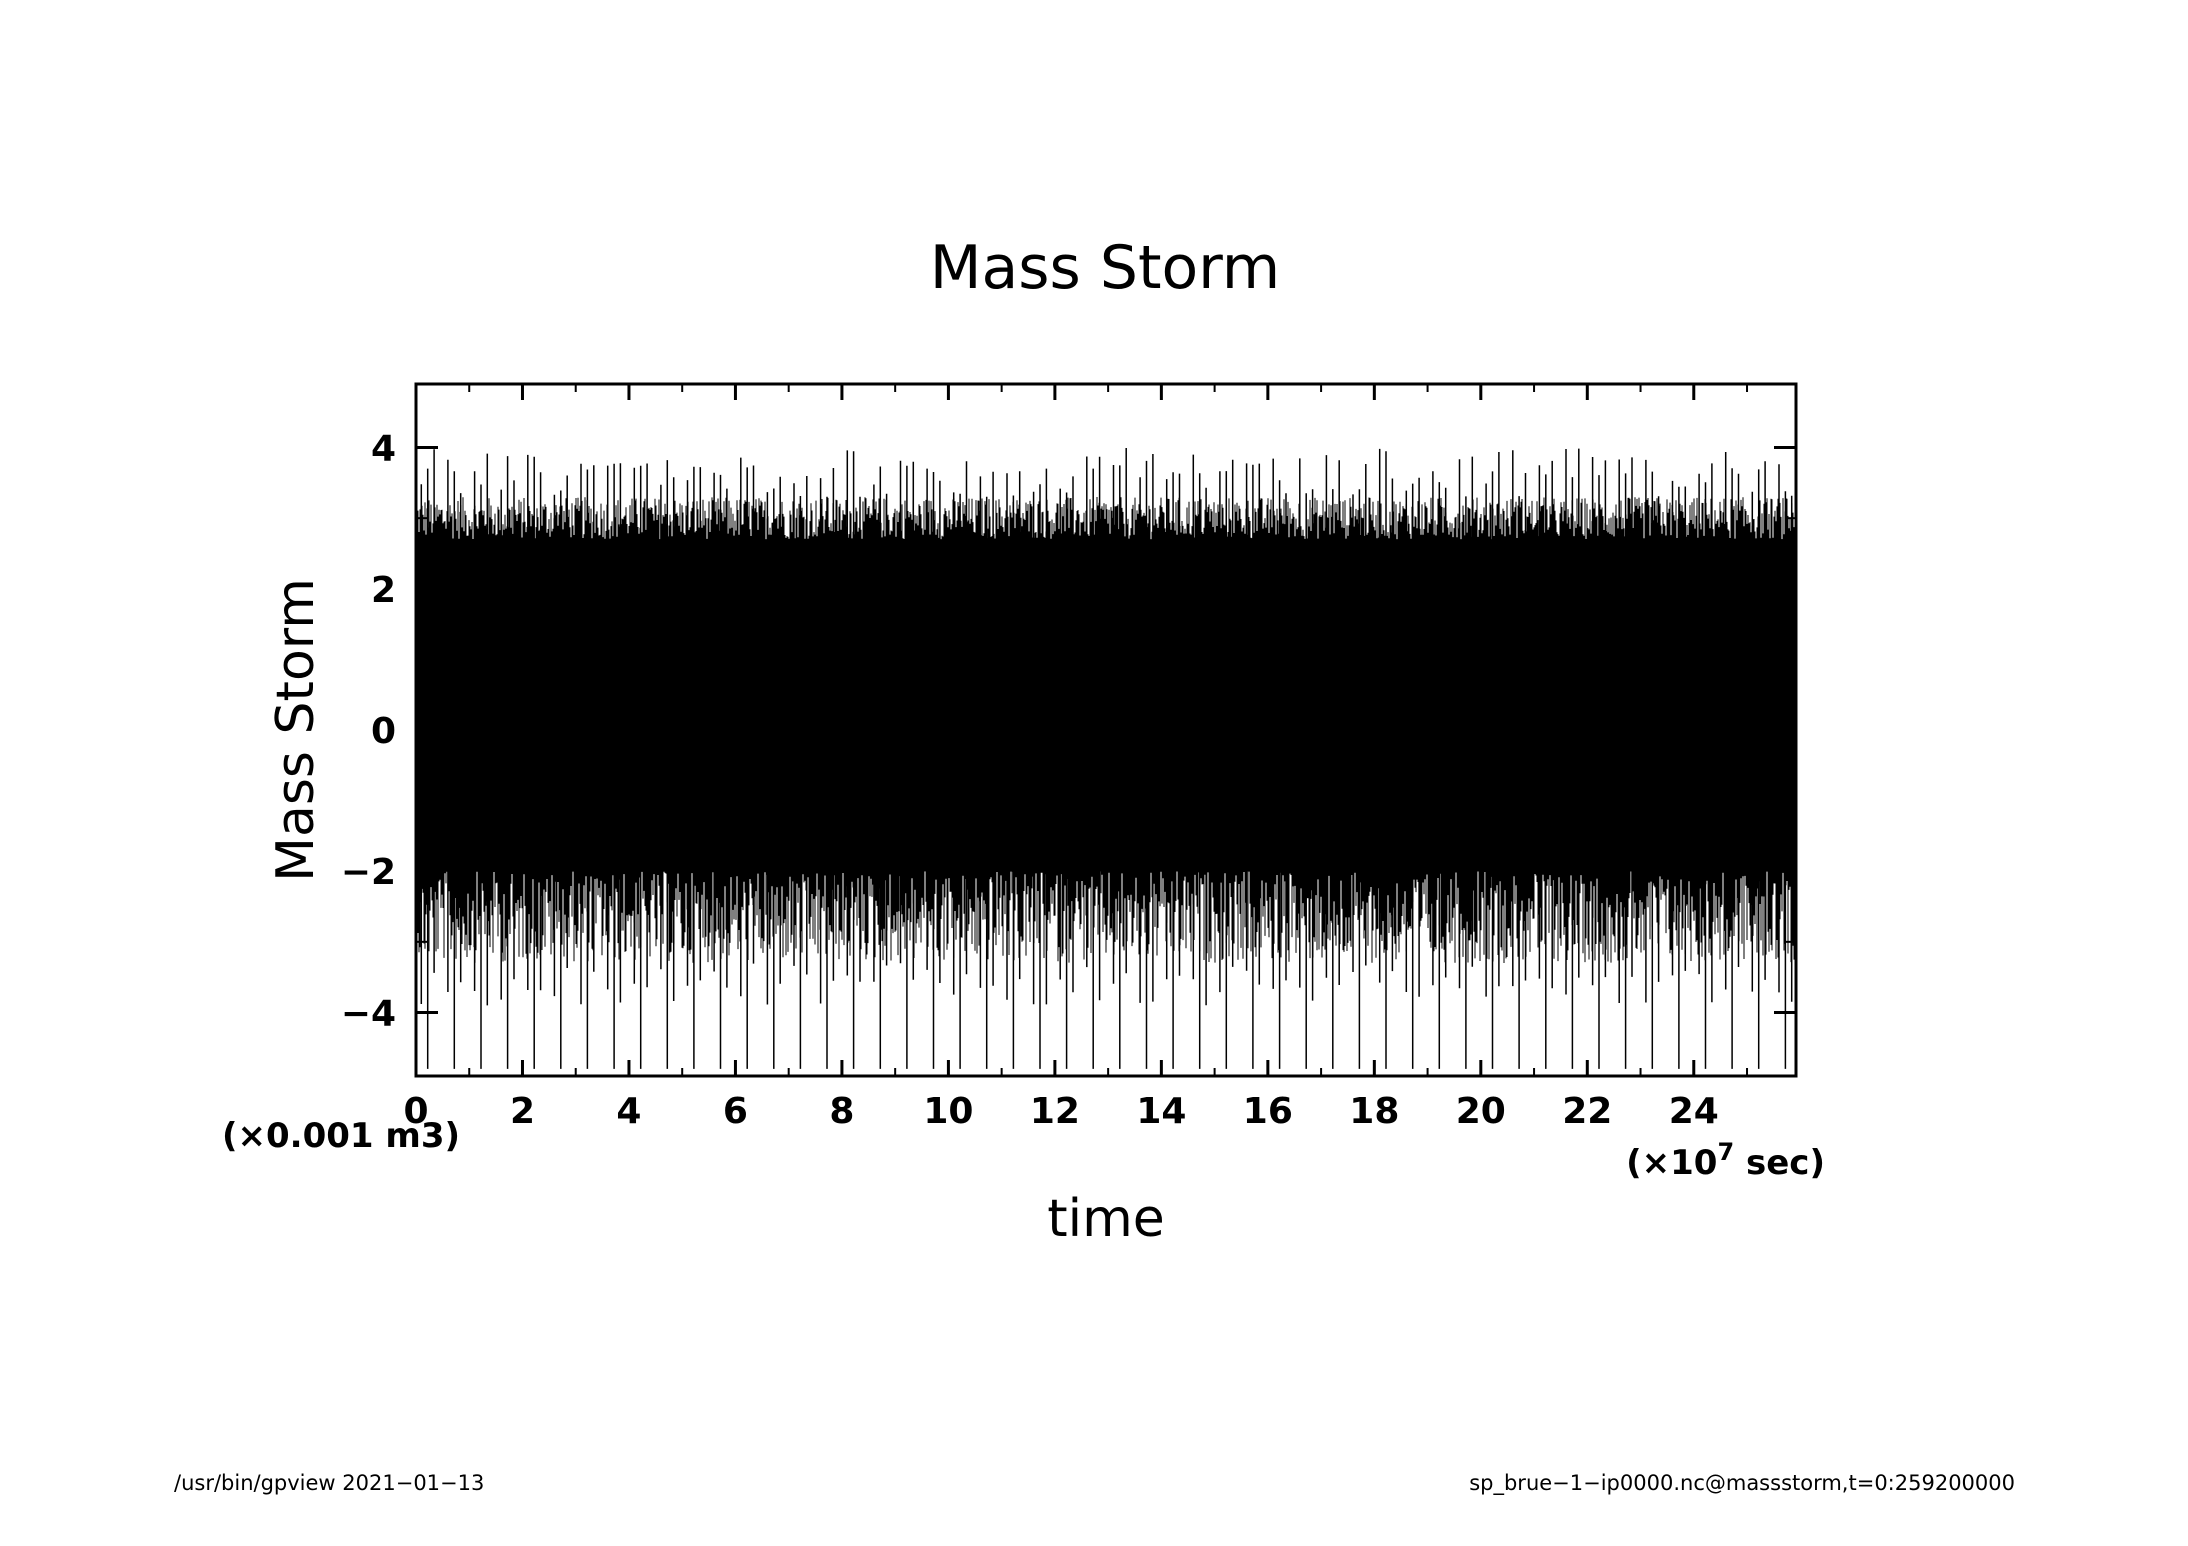  I want to click on x-tick-label: 24, so click(1694, 1111).